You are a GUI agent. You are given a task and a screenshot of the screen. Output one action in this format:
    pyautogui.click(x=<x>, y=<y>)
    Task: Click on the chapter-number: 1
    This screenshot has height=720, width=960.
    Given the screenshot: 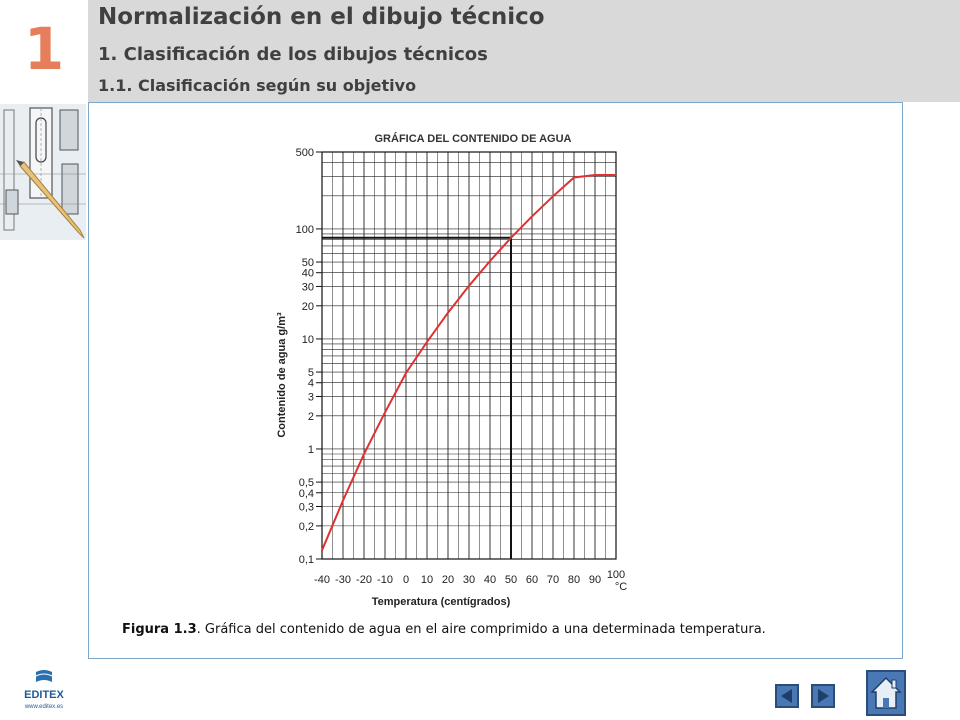 What is the action you would take?
    pyautogui.click(x=44, y=49)
    